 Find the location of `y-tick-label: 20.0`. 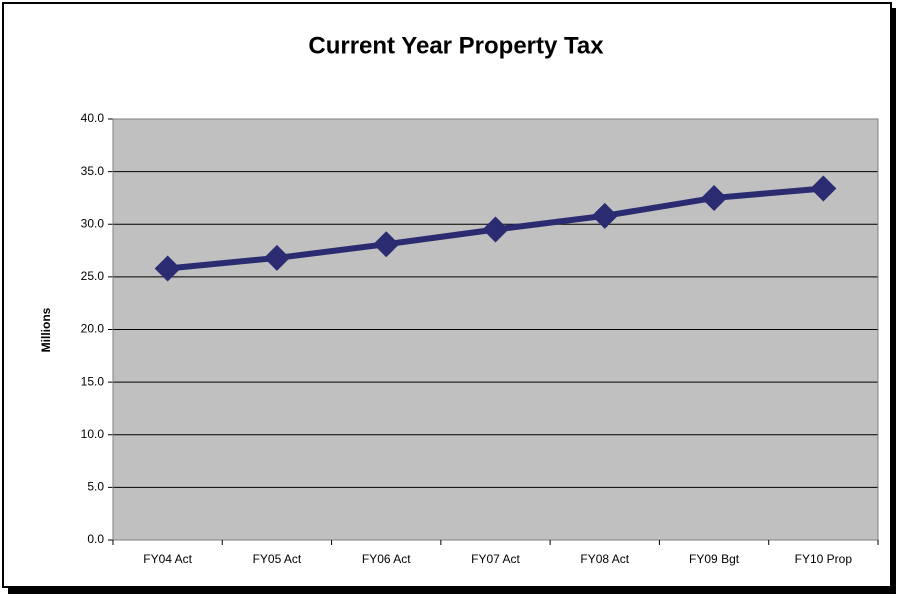

y-tick-label: 20.0 is located at coordinates (93, 329).